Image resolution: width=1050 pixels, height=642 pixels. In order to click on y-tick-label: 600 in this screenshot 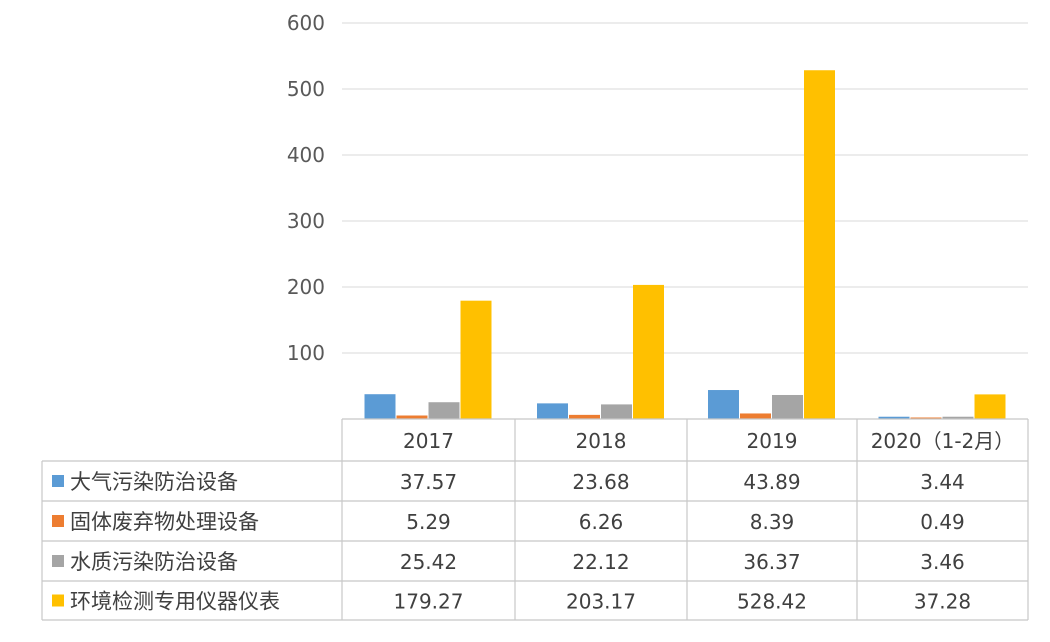, I will do `click(306, 23)`.